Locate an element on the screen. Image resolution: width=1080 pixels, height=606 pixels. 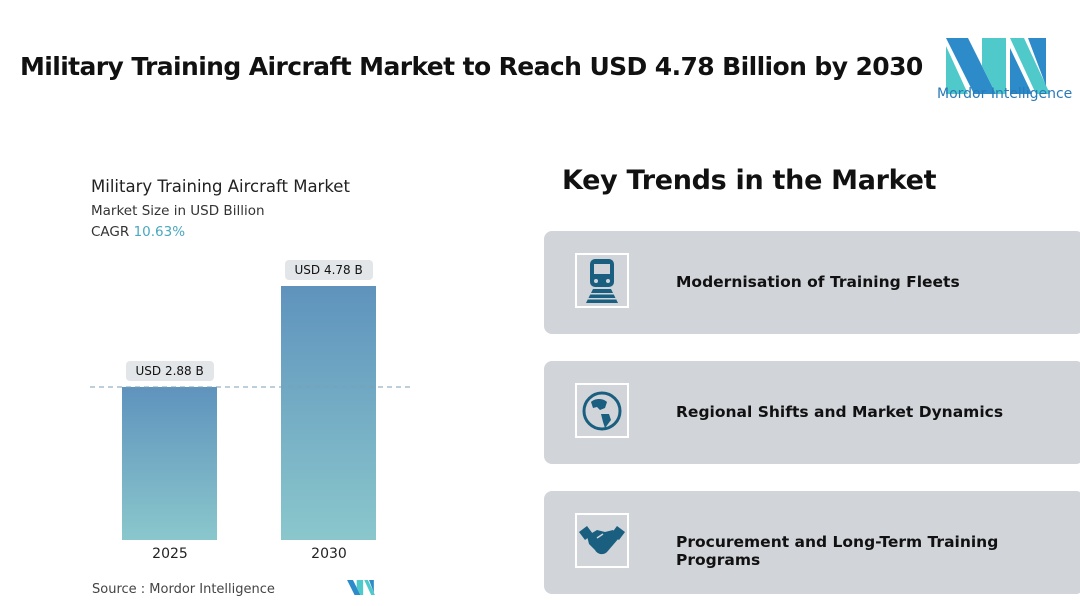
train-icon is located at coordinates (602, 280).